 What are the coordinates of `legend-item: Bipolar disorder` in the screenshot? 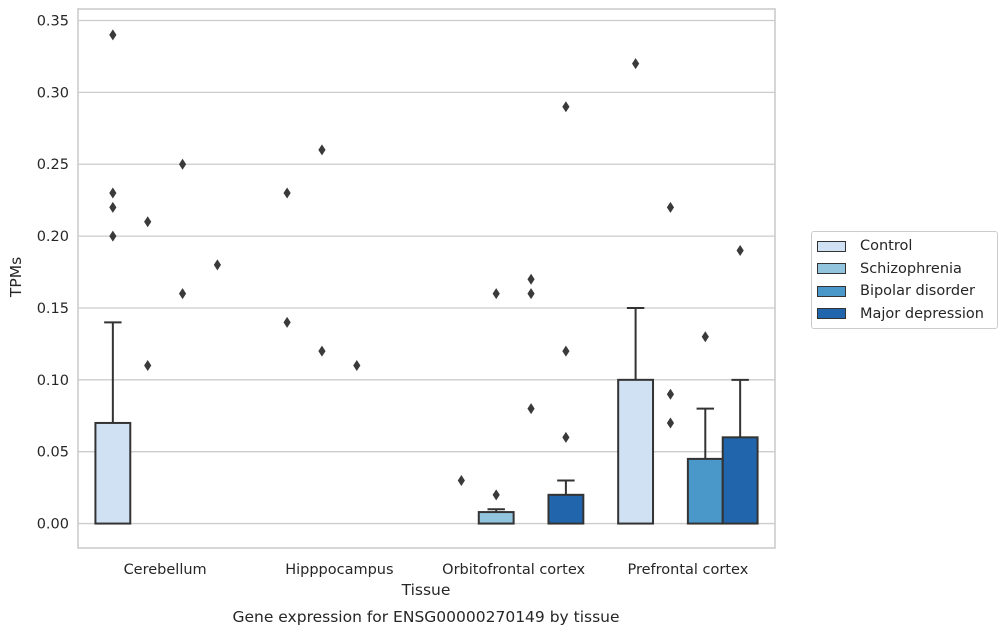 It's located at (904, 291).